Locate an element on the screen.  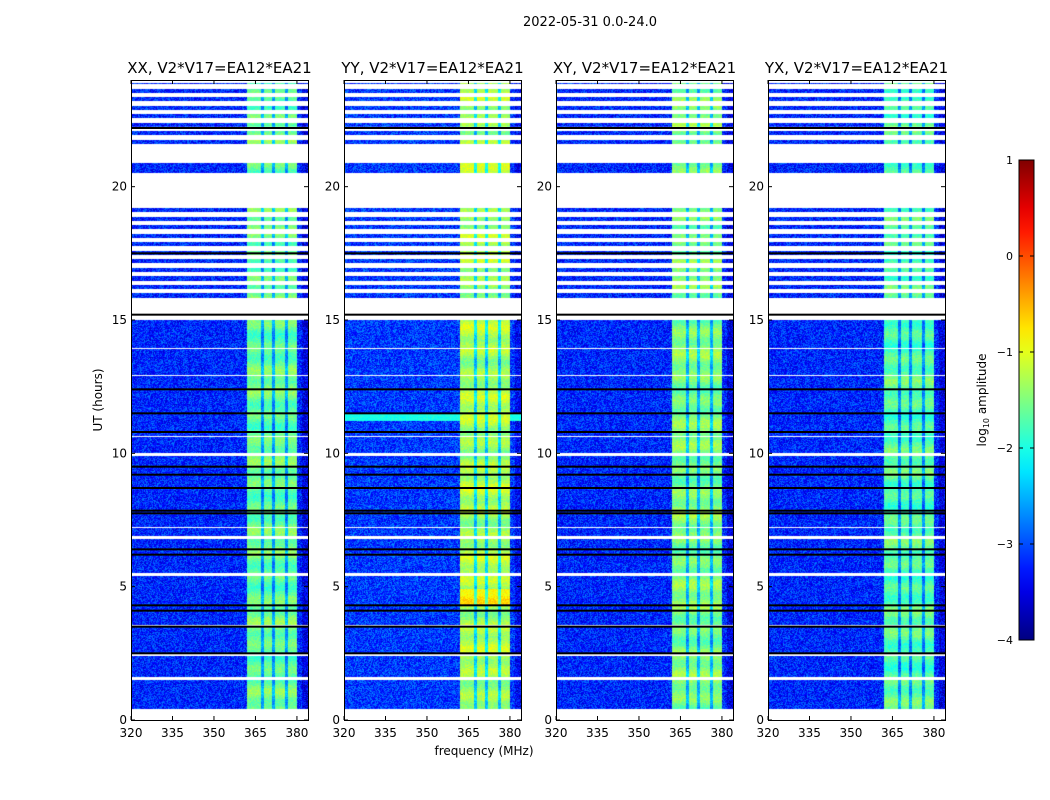
colorbar-tick-label: 0 is located at coordinates (1009, 256).